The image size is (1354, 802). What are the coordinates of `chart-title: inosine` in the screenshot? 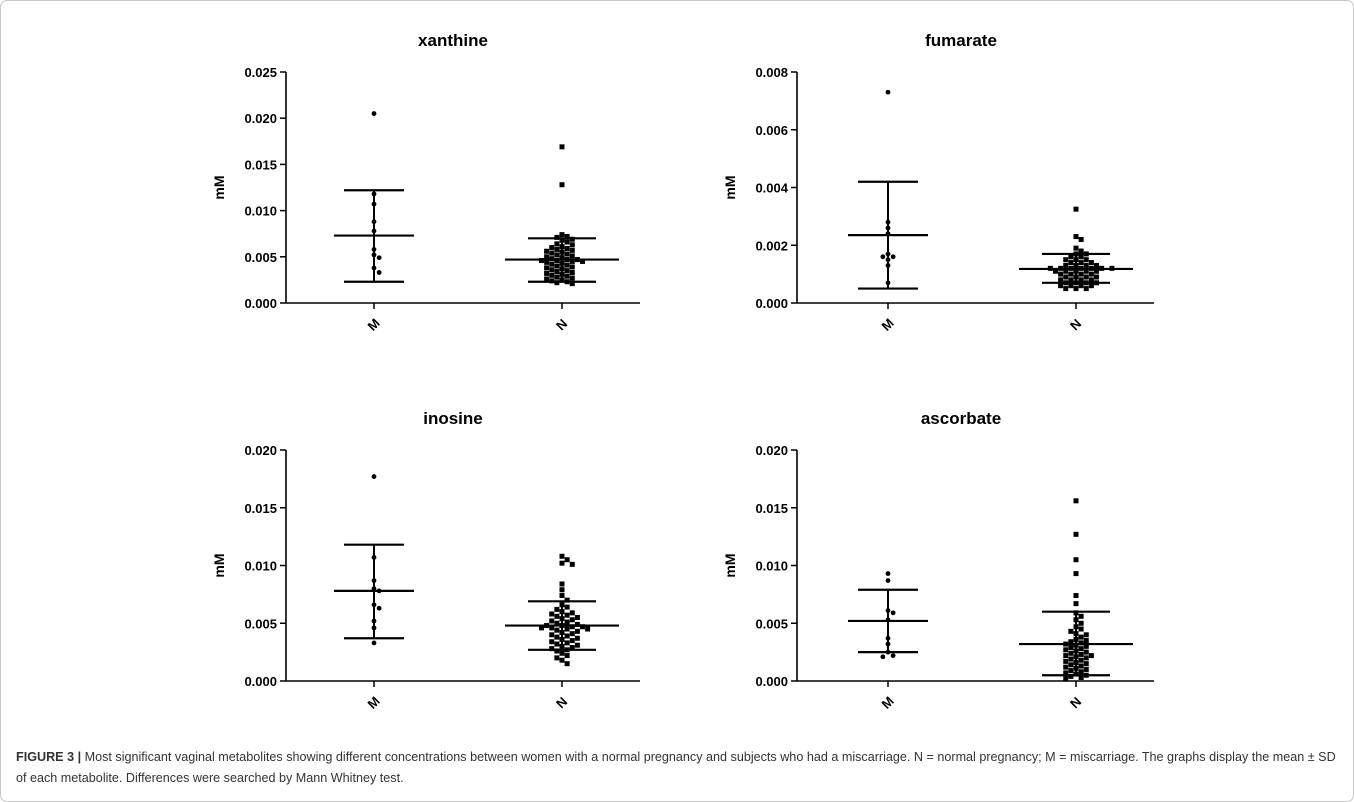 It's located at (453, 418).